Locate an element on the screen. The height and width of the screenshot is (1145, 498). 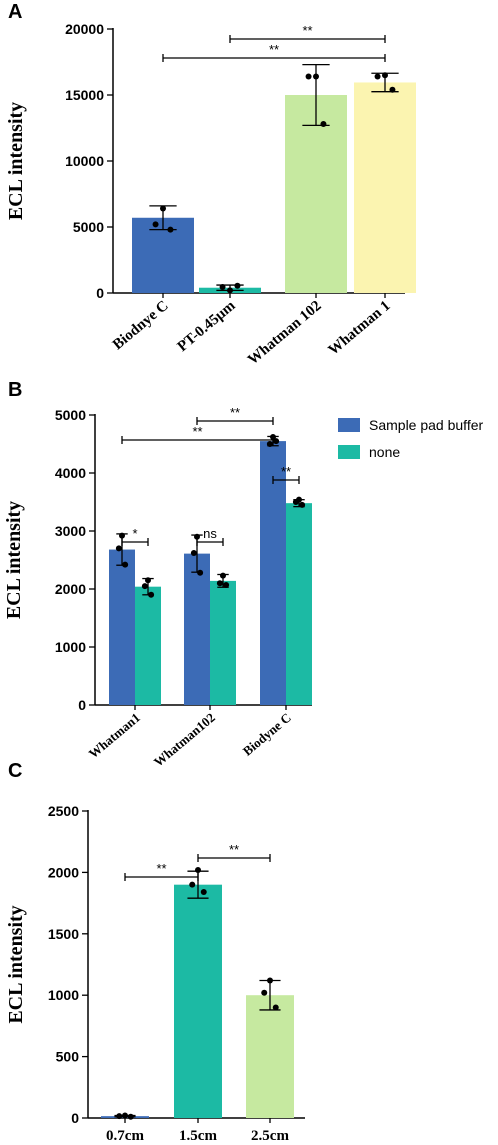
panel-a-ytick-label: 5000 is located at coordinates (88, 227).